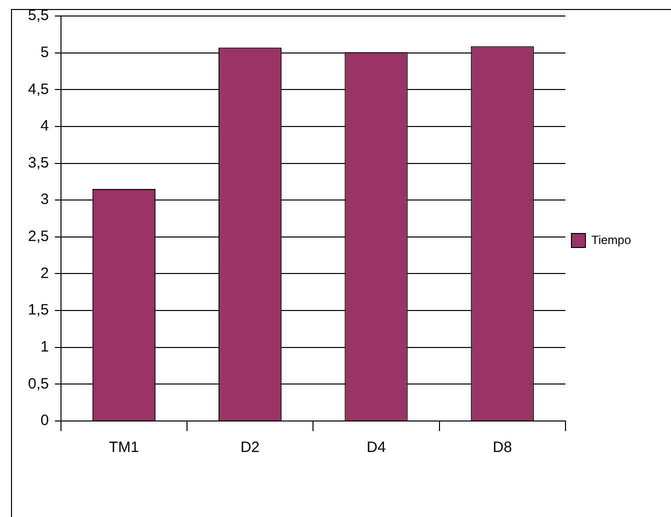 The width and height of the screenshot is (671, 517). Describe the element at coordinates (38, 383) in the screenshot. I see `y-tick-label: 0,5` at that location.